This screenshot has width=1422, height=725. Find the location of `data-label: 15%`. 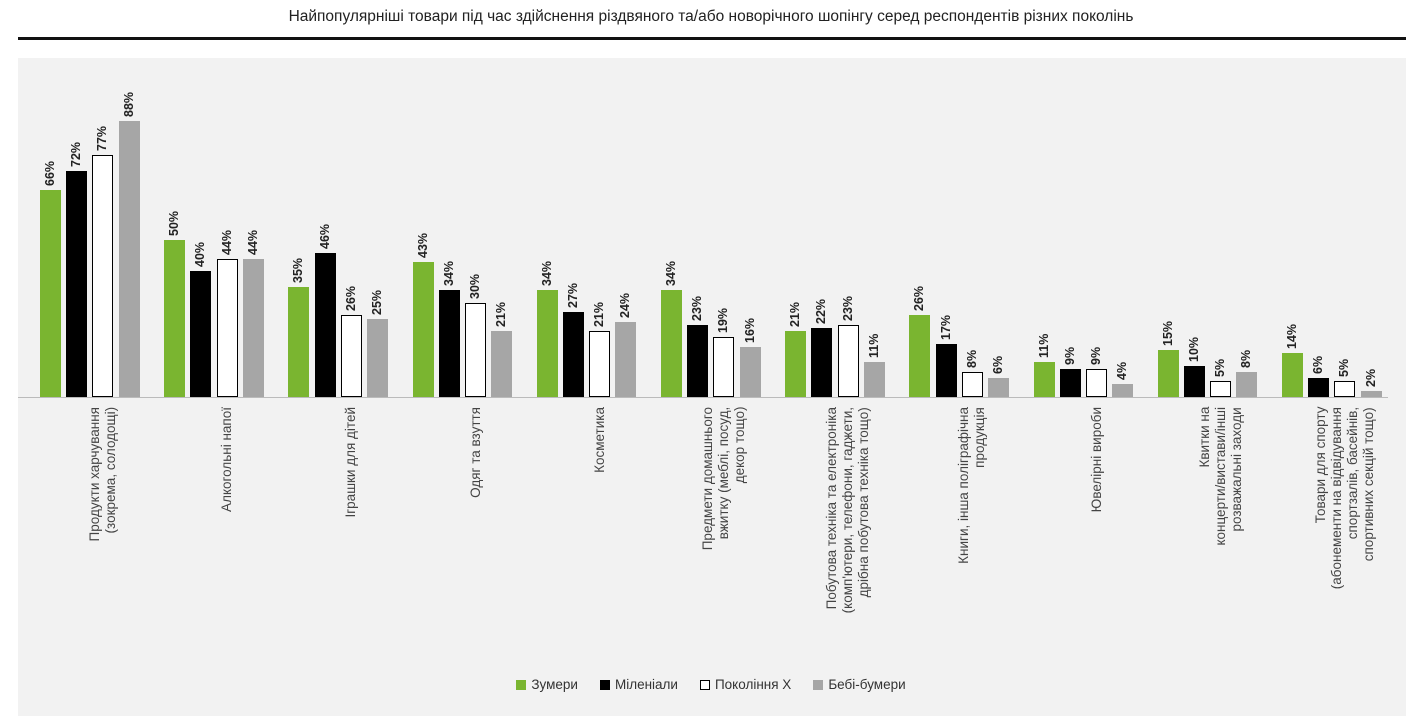

data-label: 15% is located at coordinates (1167, 333).